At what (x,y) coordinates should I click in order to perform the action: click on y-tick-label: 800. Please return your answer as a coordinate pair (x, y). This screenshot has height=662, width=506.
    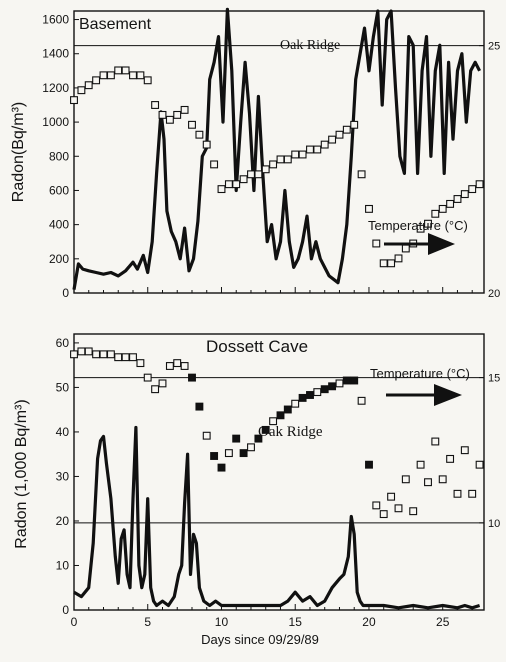
    Looking at the image, I should click on (59, 156).